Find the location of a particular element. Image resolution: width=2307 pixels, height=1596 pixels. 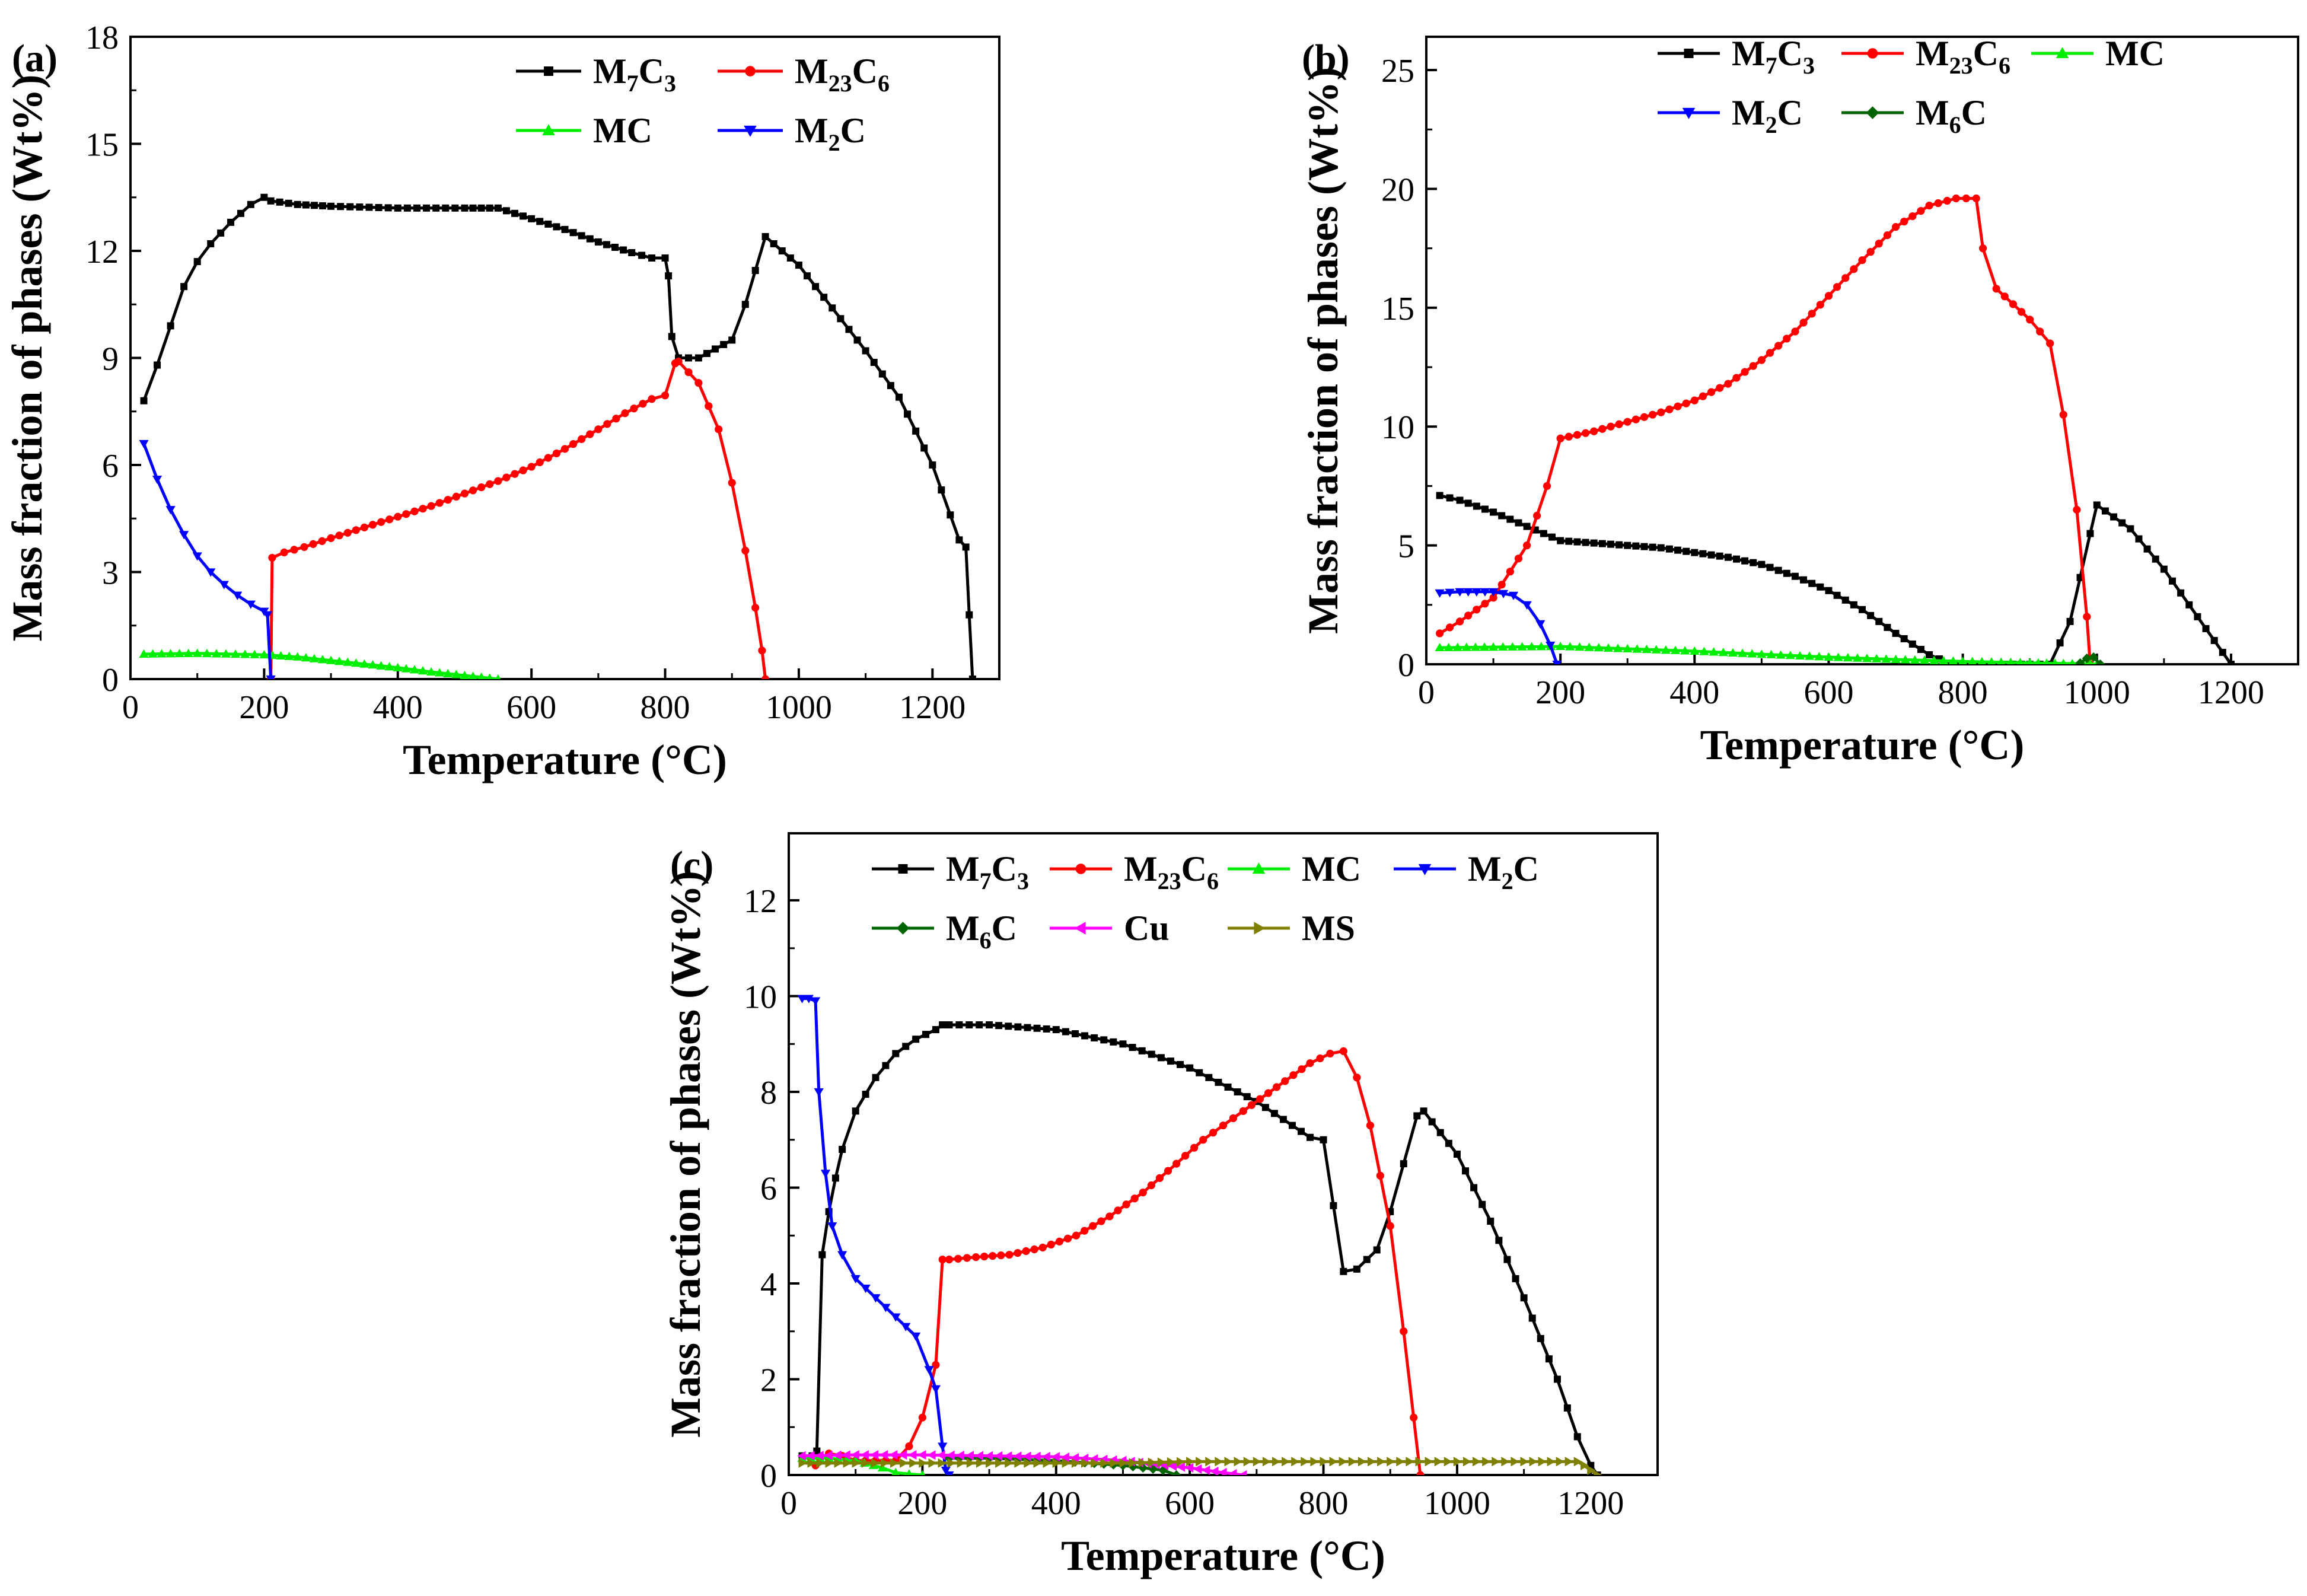

legend-marker-M7C3 is located at coordinates (1689, 53).